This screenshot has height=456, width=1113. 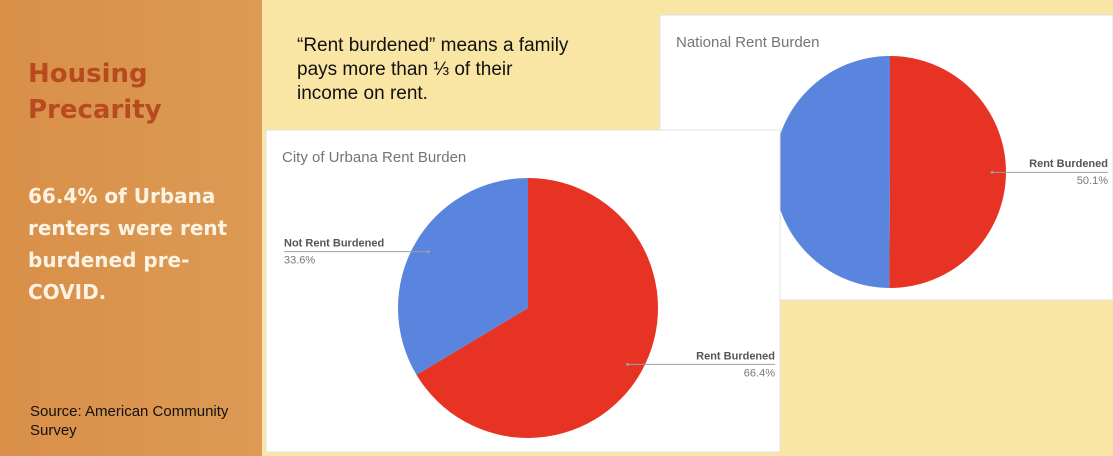 What do you see at coordinates (334, 244) in the screenshot?
I see `slice-label: Not Rent Burdened` at bounding box center [334, 244].